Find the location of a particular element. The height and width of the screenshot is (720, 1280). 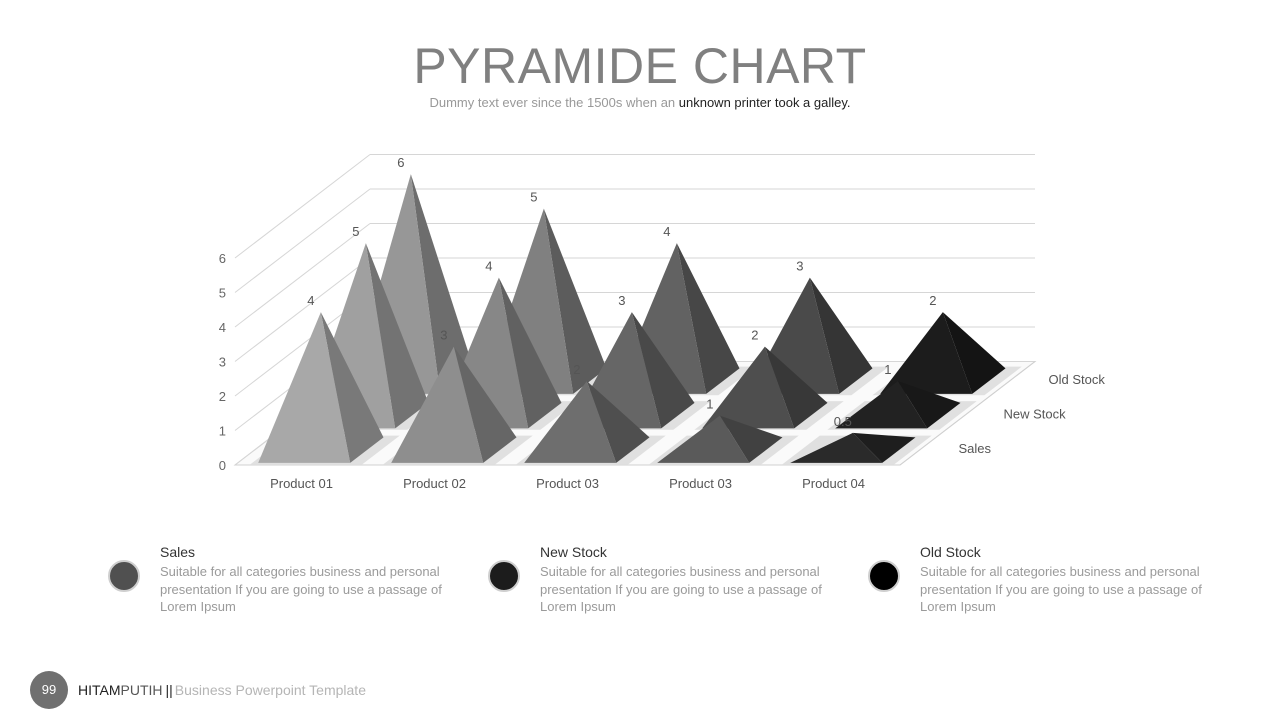

legend-name: Sales is located at coordinates (178, 552).